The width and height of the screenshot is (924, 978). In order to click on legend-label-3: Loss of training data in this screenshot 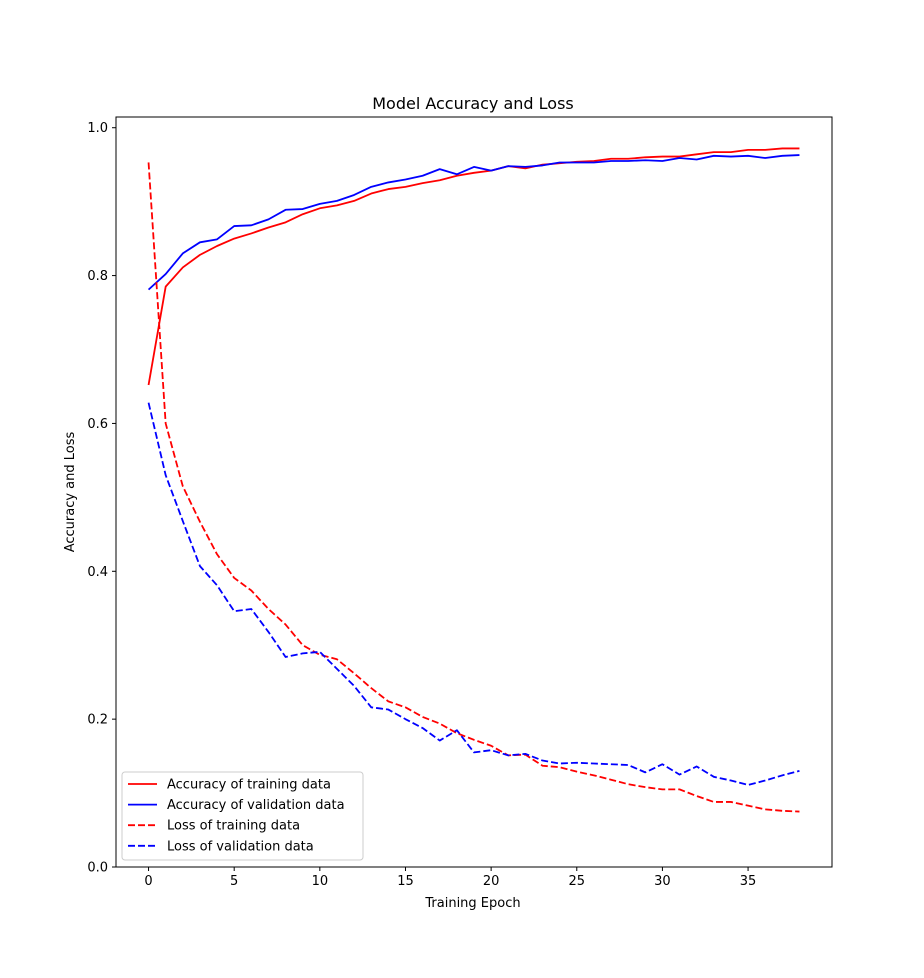, I will do `click(233, 826)`.